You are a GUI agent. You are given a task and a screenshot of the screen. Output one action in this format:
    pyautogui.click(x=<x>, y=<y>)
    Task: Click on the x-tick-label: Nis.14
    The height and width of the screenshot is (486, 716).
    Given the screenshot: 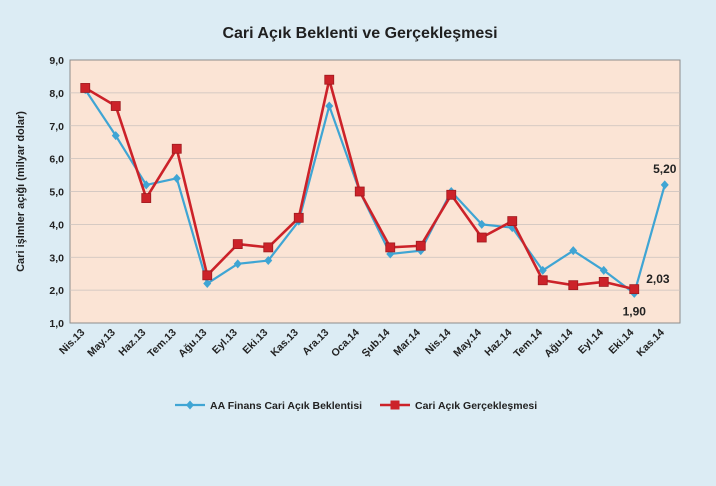 What is the action you would take?
    pyautogui.click(x=438, y=342)
    